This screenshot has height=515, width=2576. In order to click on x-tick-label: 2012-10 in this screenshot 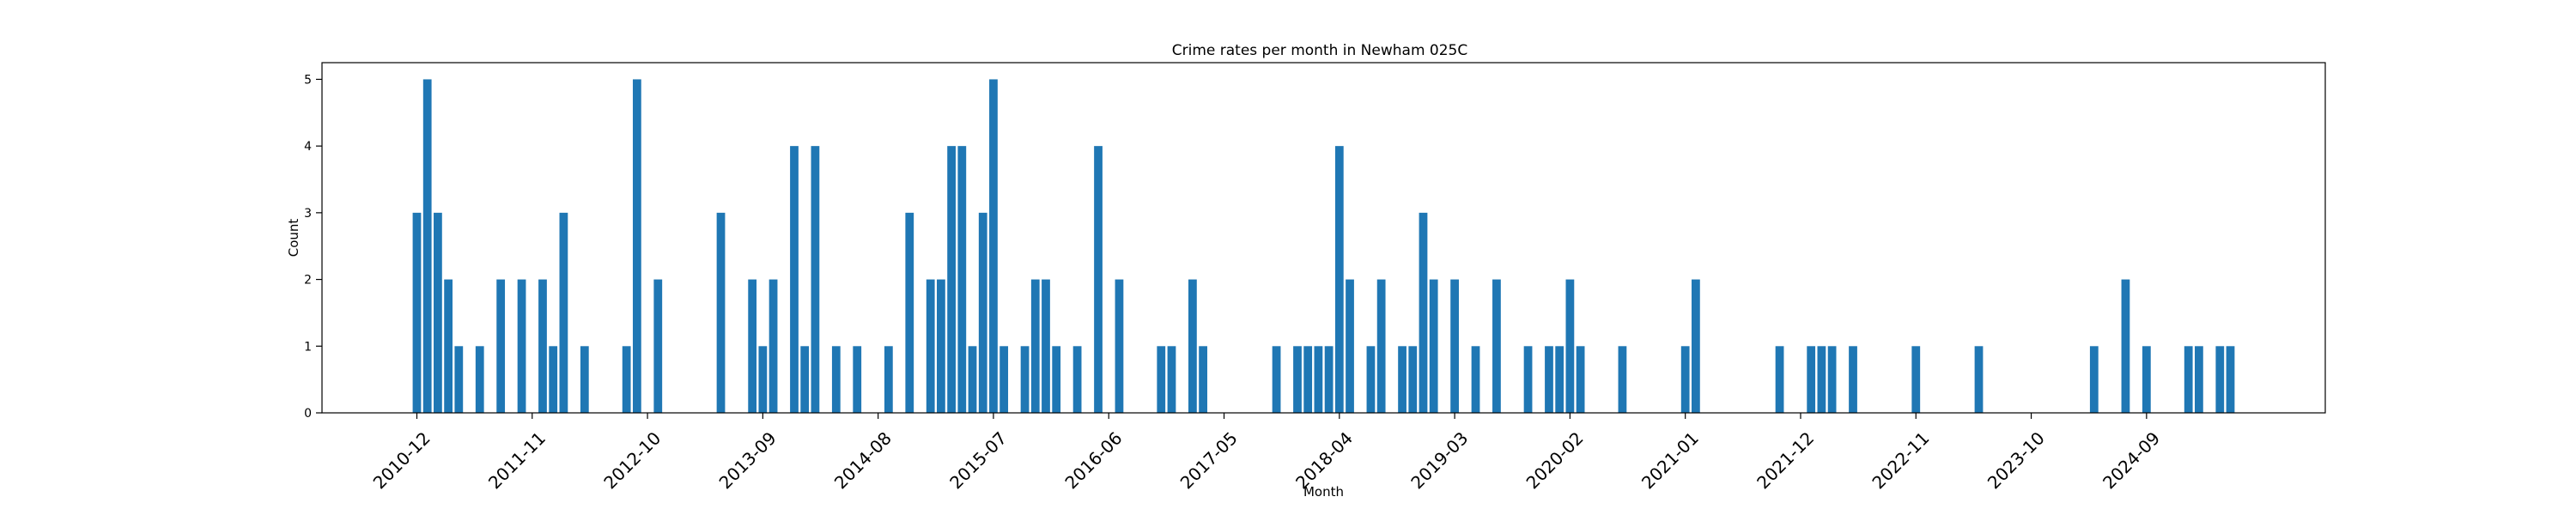, I will do `click(632, 460)`.